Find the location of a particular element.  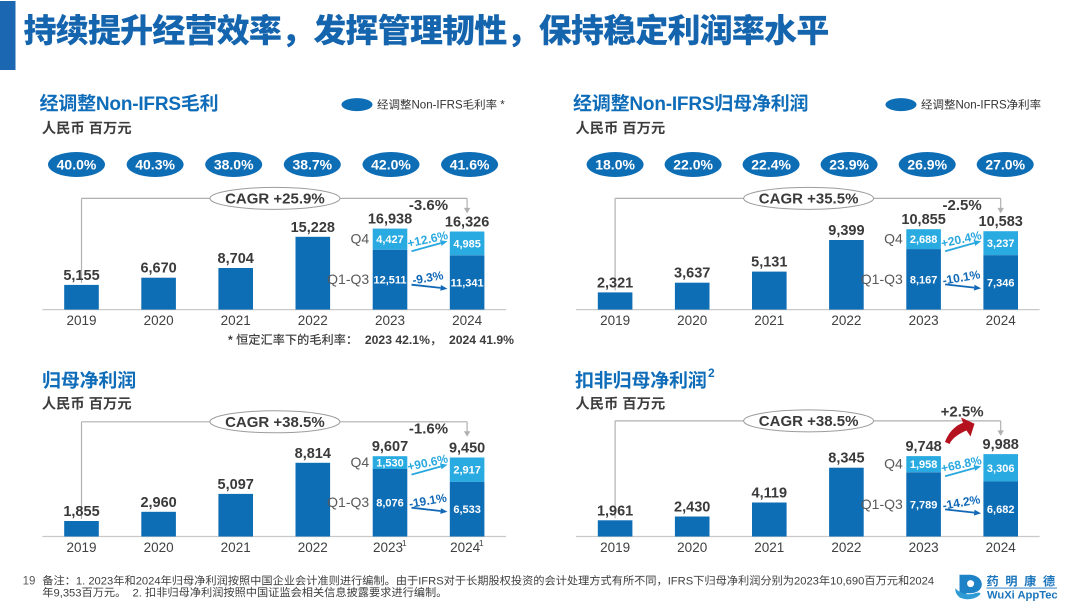

svg-text: 9,353 is located at coordinates (68, 593).